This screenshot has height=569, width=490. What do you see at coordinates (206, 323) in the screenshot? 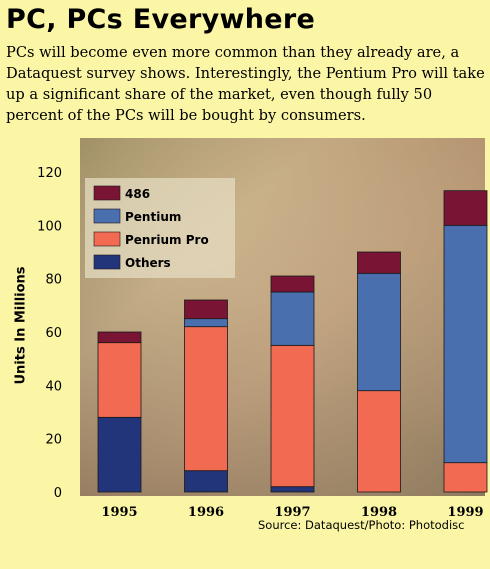
I see `bar-segment-pentium-1996` at bounding box center [206, 323].